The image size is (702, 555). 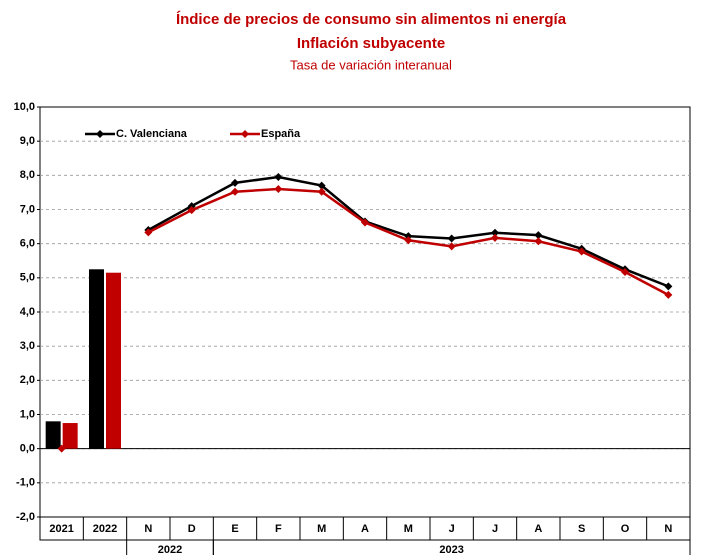 I want to click on y-tick-label: 7,0, so click(x=27, y=209).